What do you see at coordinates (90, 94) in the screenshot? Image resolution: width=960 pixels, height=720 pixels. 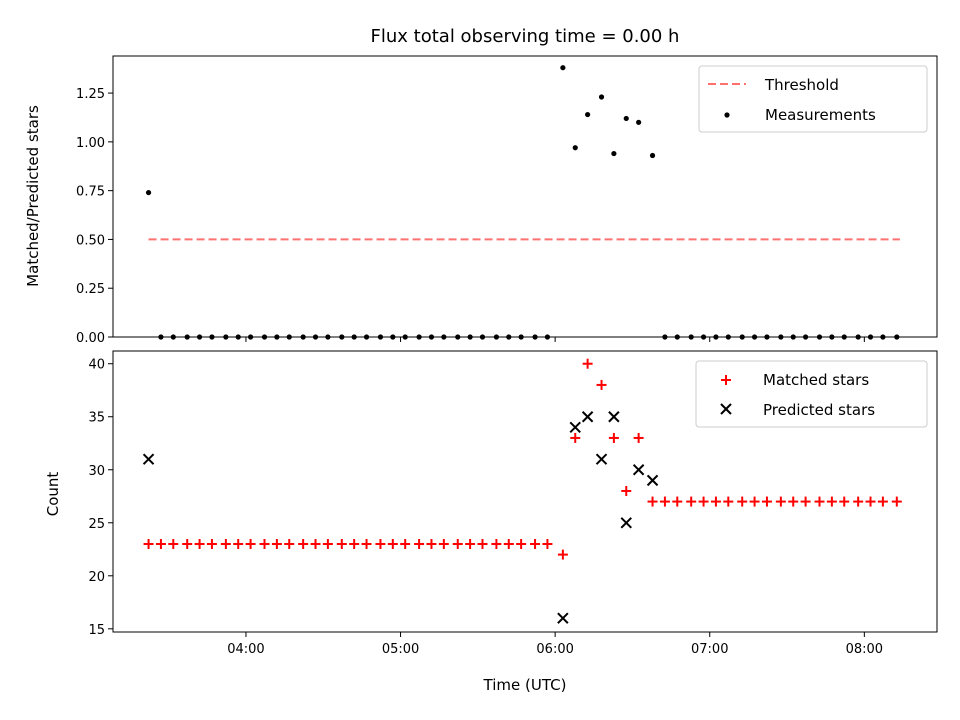 I see `top-y-tick-label: 1.25` at bounding box center [90, 94].